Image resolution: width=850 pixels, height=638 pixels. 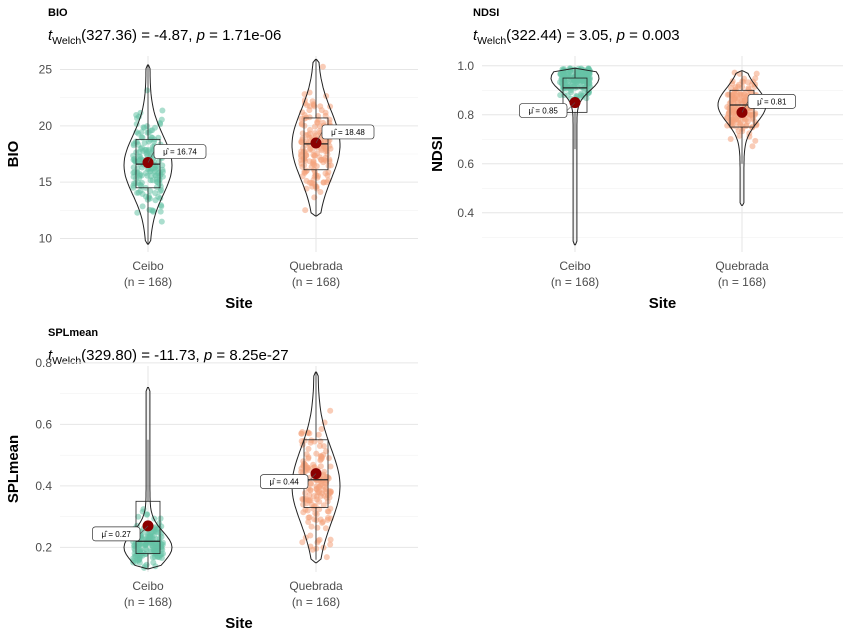 I want to click on group-ceibo: μ̂ = 0.85, so click(x=559, y=155).